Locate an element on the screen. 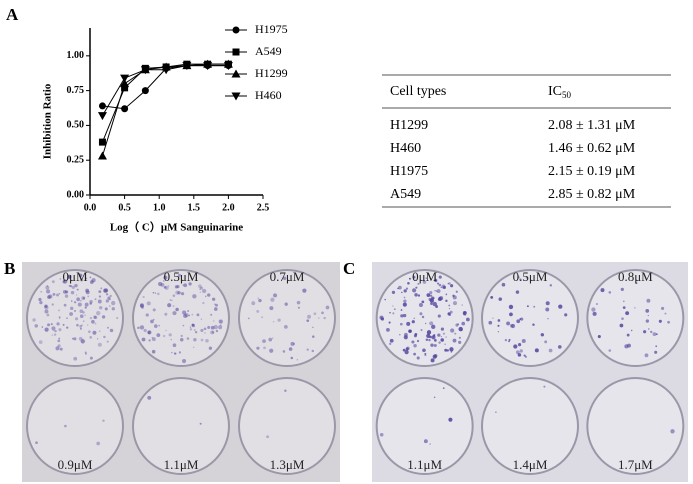 This screenshot has height=484, width=693. table-cell: 2.85 ± 0.82 μM is located at coordinates (592, 194).